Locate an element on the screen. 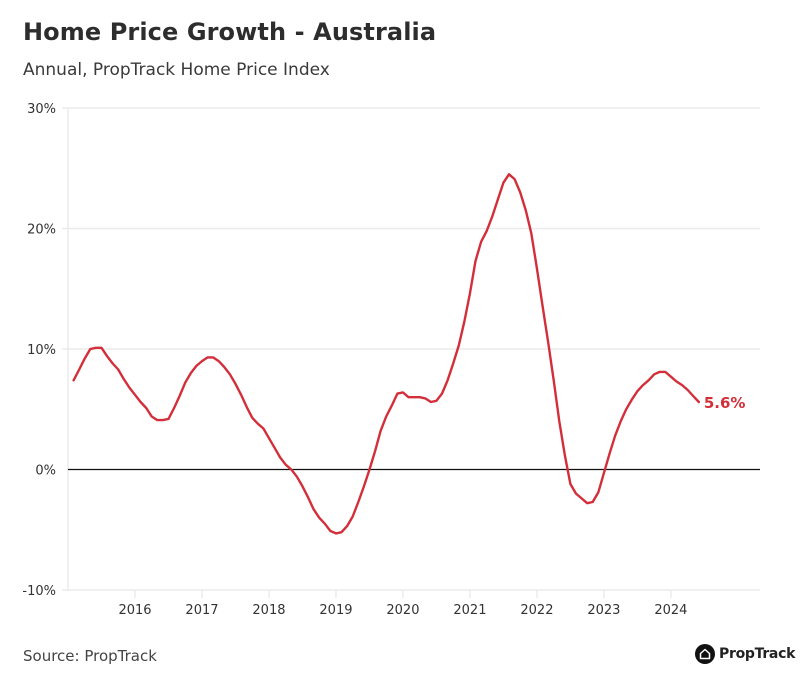 This screenshot has width=800, height=698. x-tick-label: 2022 is located at coordinates (536, 610).